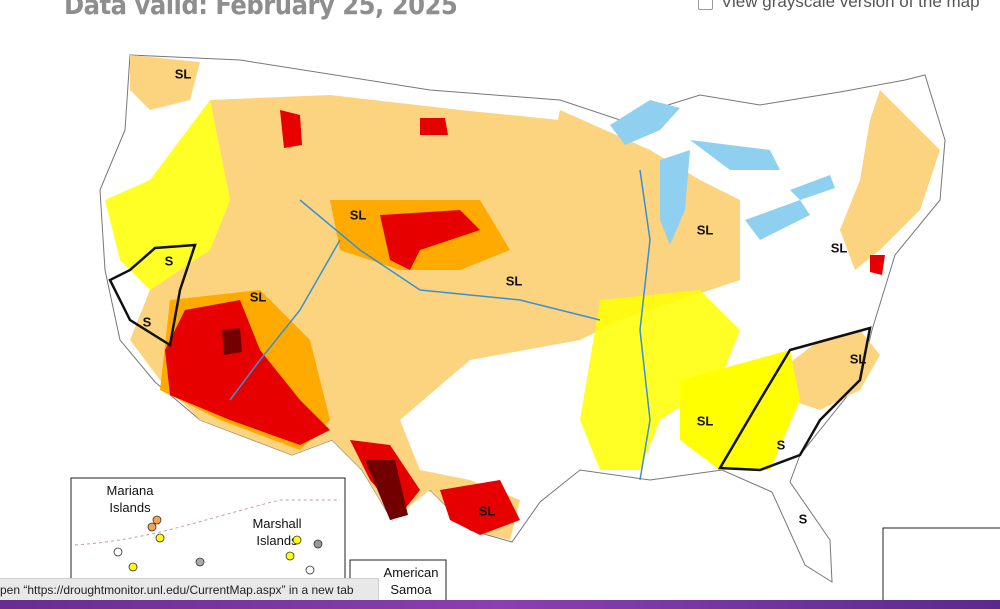 This screenshot has height=609, width=1000. I want to click on water, so click(722, 172).